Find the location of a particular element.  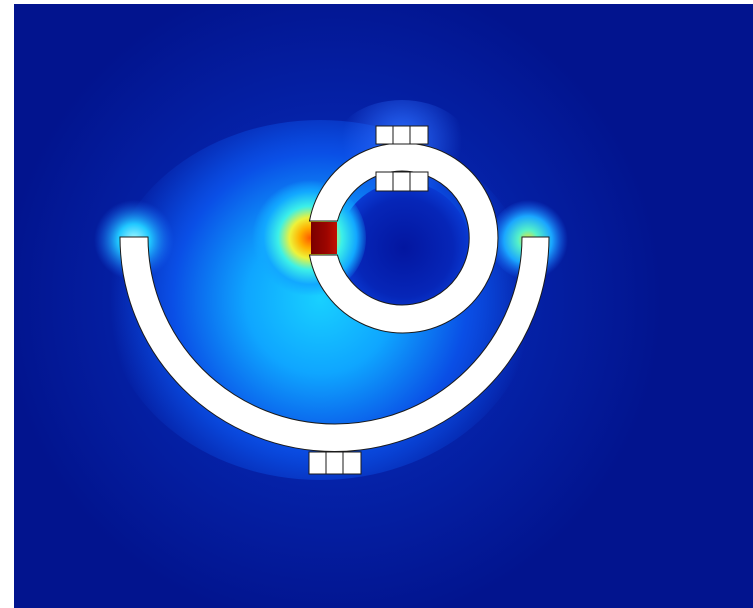

port-block-inner is located at coordinates (402, 181).